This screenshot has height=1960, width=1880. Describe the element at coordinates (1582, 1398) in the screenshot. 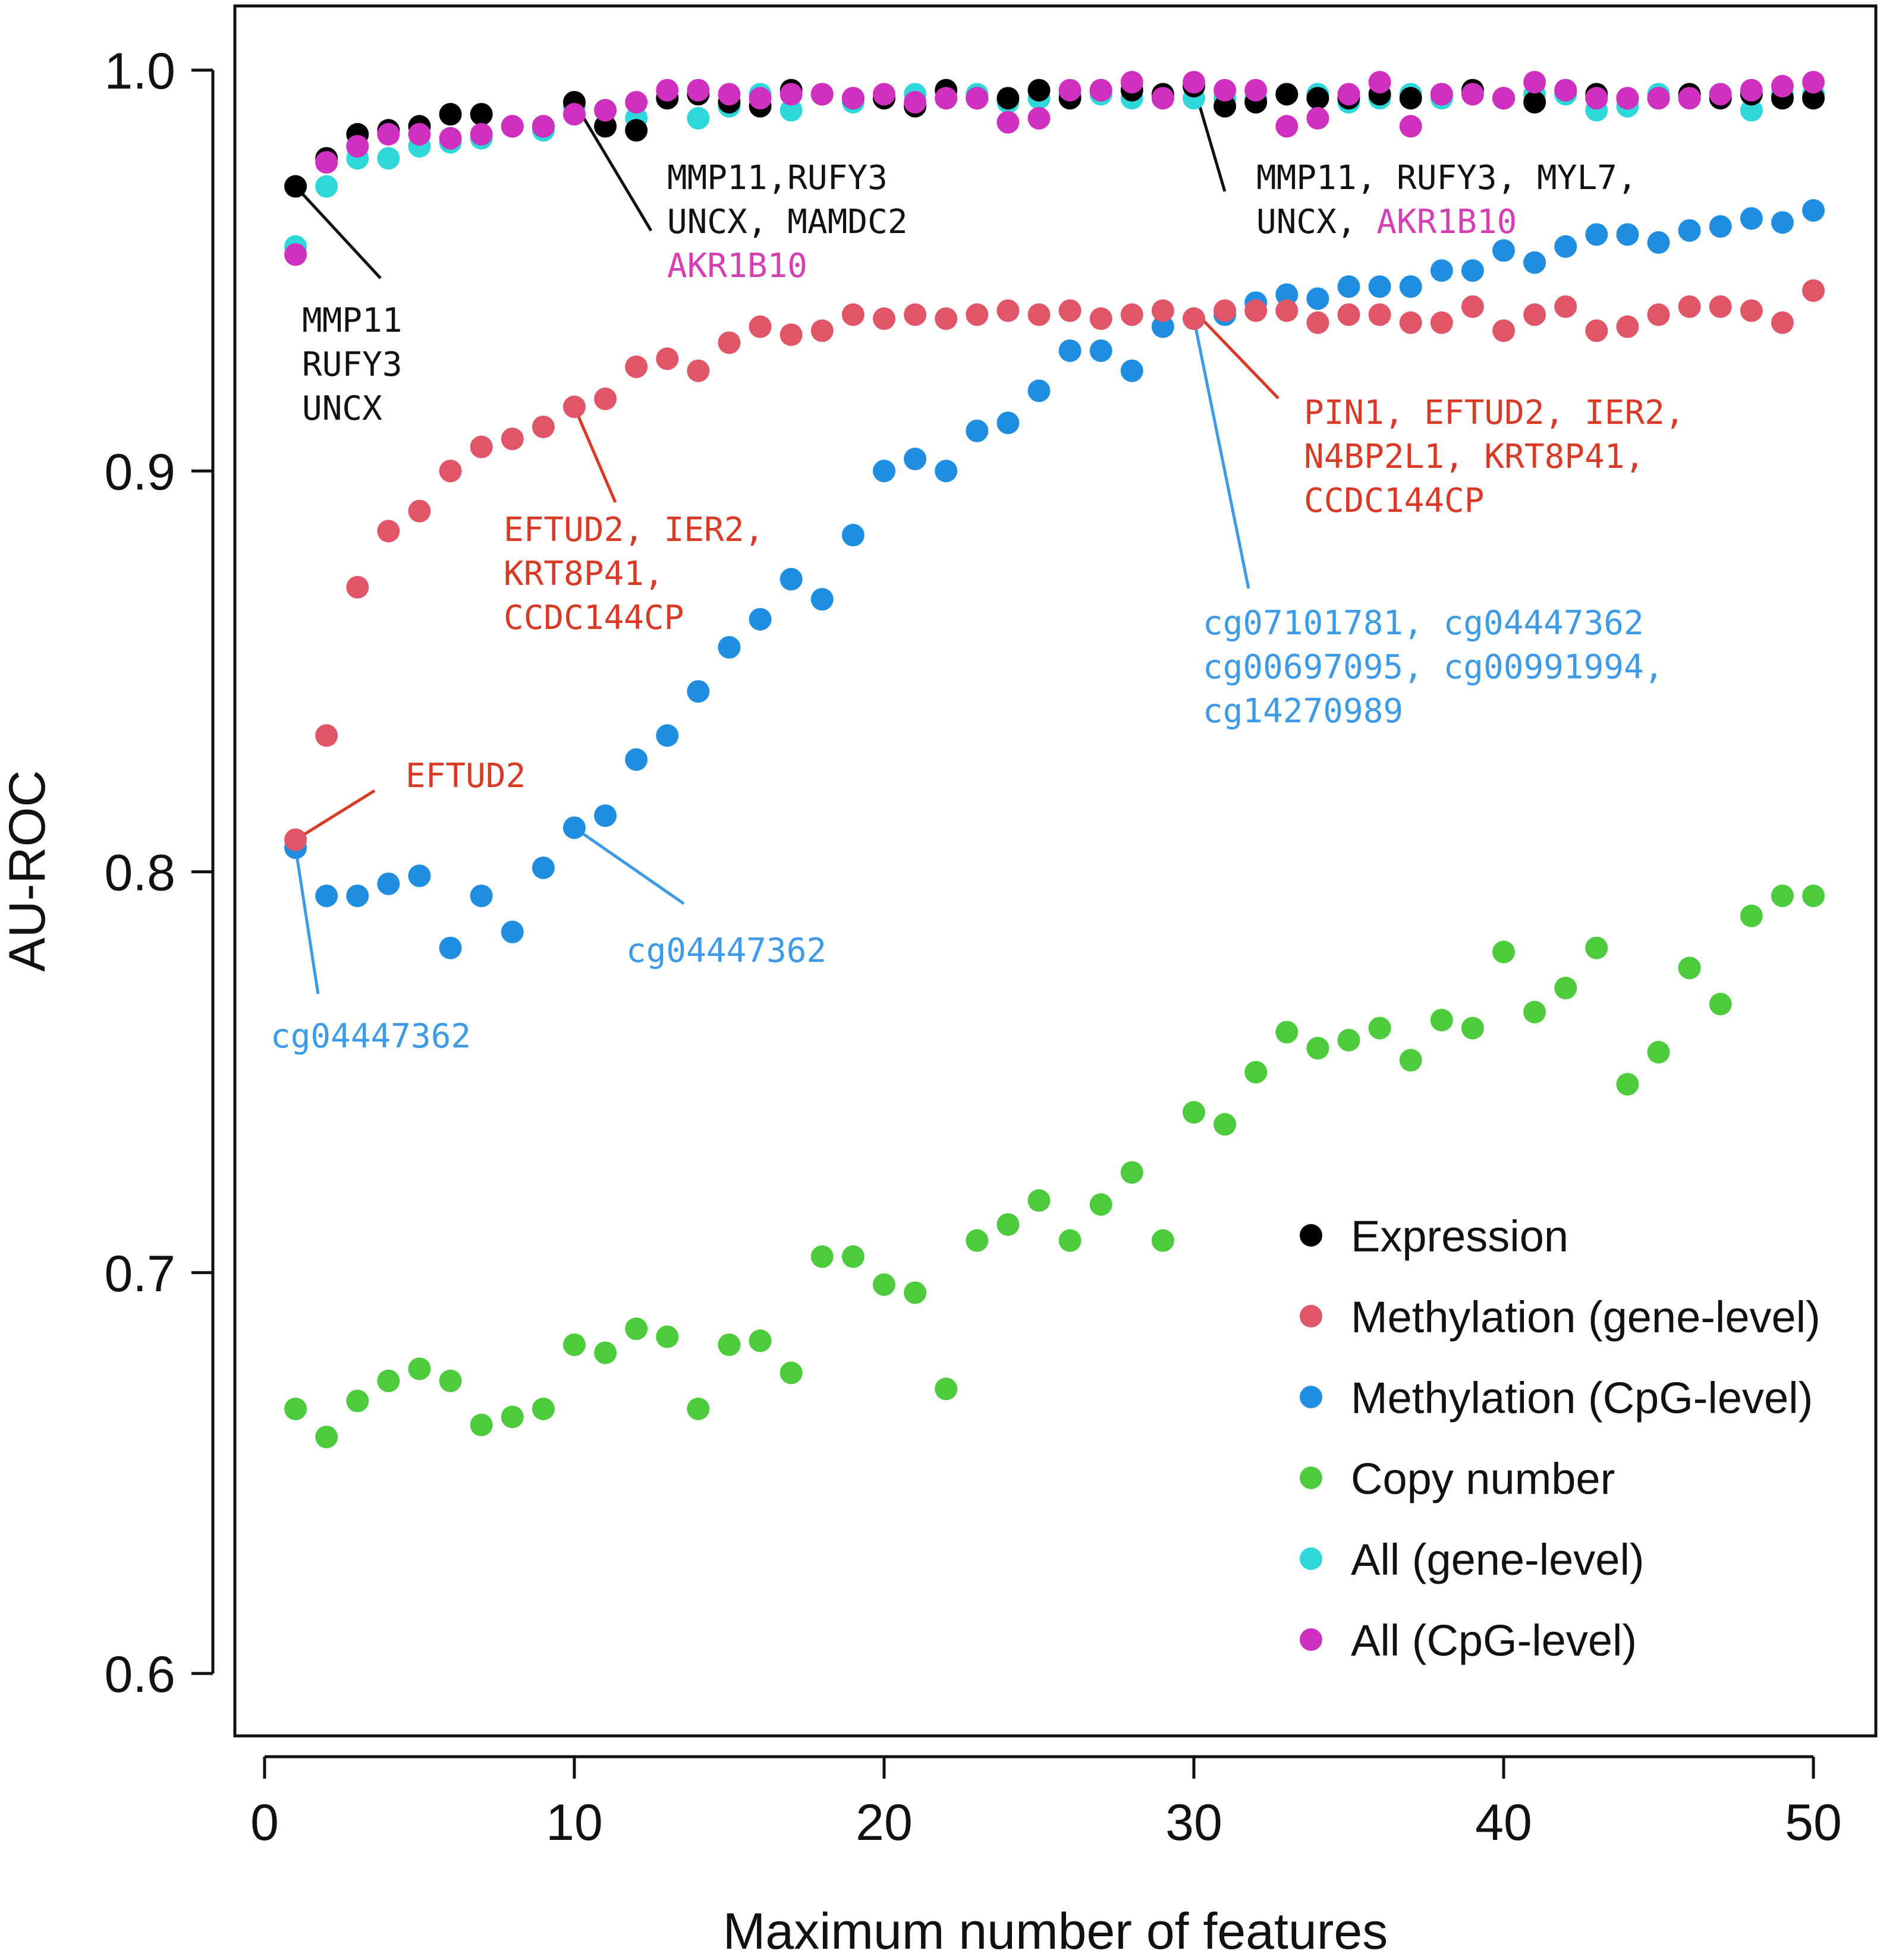

I see `legend-label-methylation-cpg-level: Methylation (CpG-level)` at that location.